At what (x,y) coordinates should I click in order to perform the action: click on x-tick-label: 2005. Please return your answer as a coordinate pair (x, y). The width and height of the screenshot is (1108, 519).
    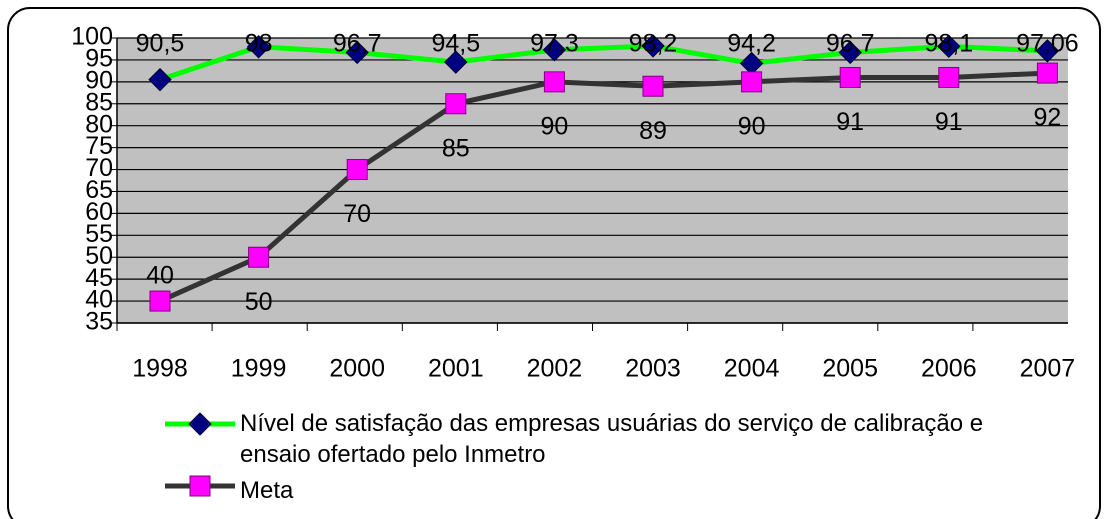
    Looking at the image, I should click on (850, 369).